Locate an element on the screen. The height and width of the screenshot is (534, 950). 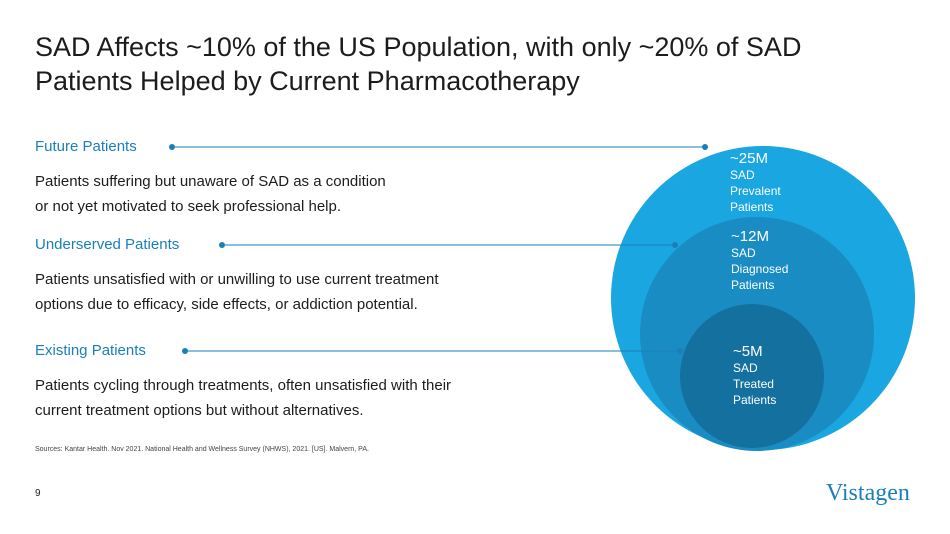
circle-value: ~25M is located at coordinates (749, 158).